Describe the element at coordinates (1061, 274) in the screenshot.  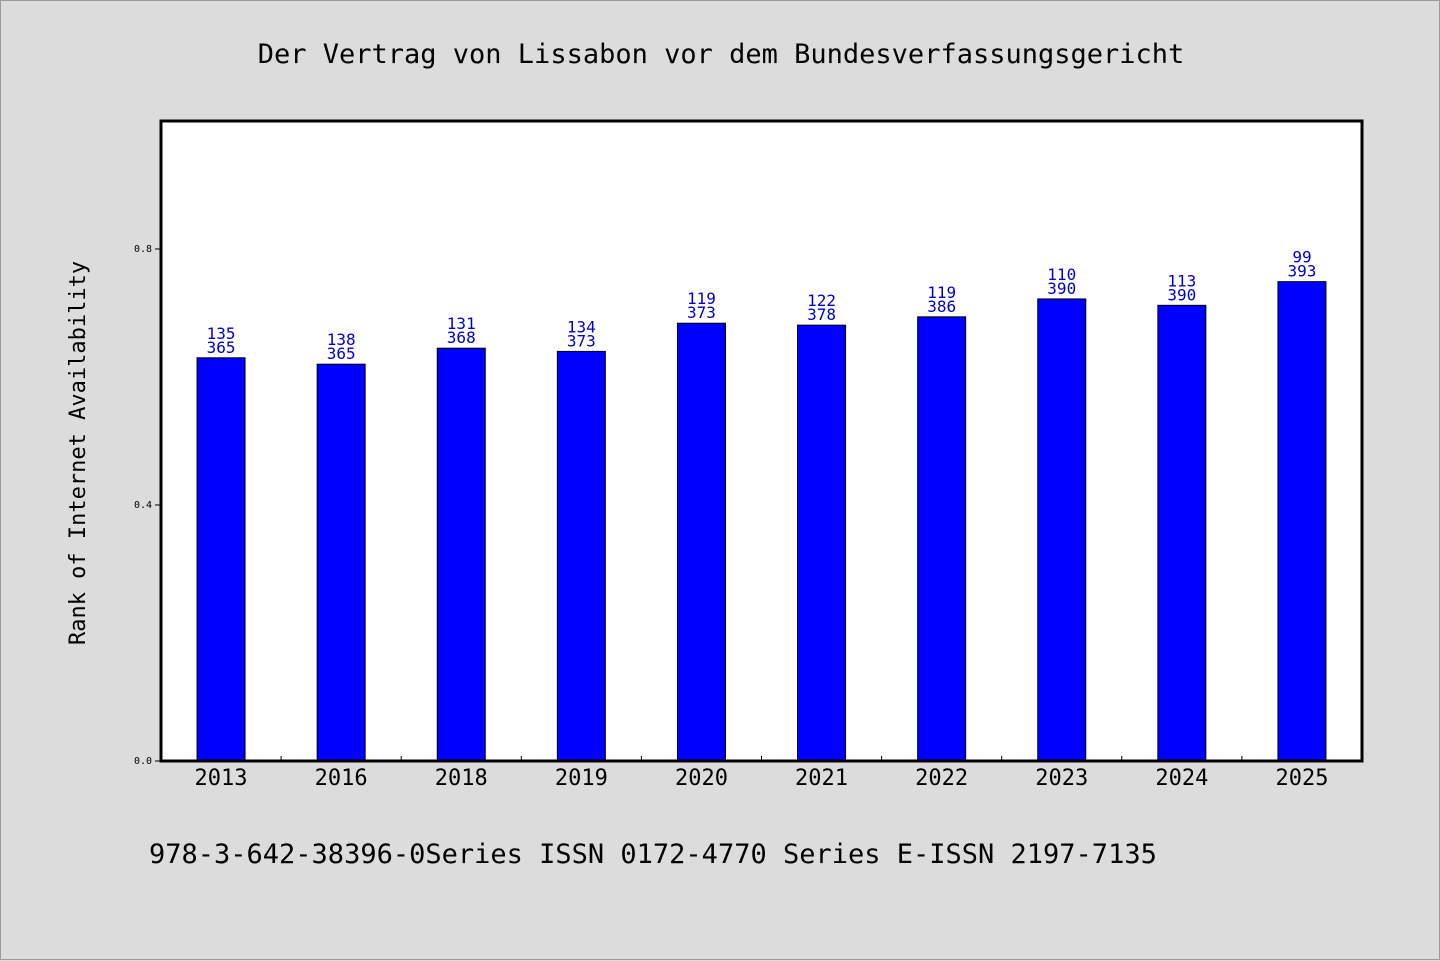
I see `bar-label-top-2023: 110` at that location.